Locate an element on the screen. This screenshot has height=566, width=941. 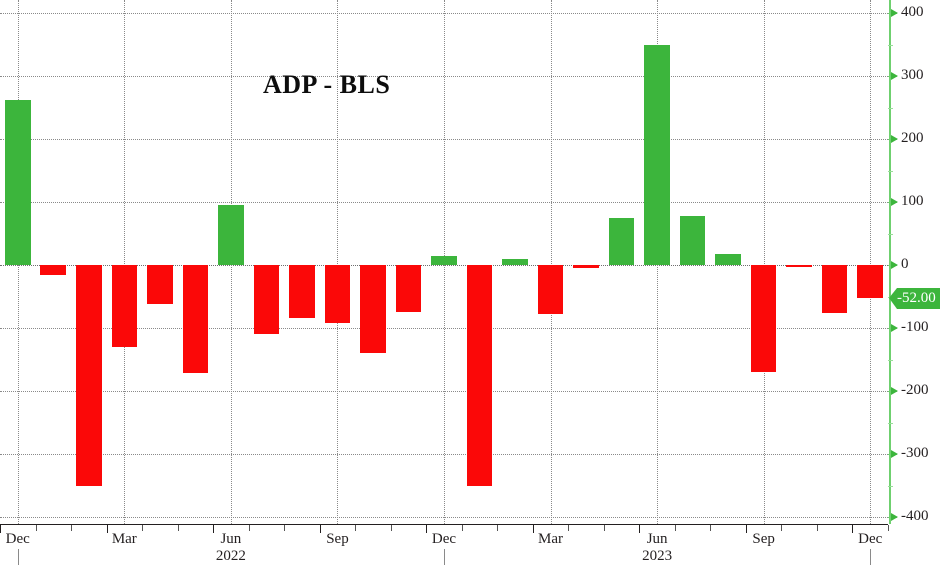
y-tick-label: -400 is located at coordinates (915, 516).